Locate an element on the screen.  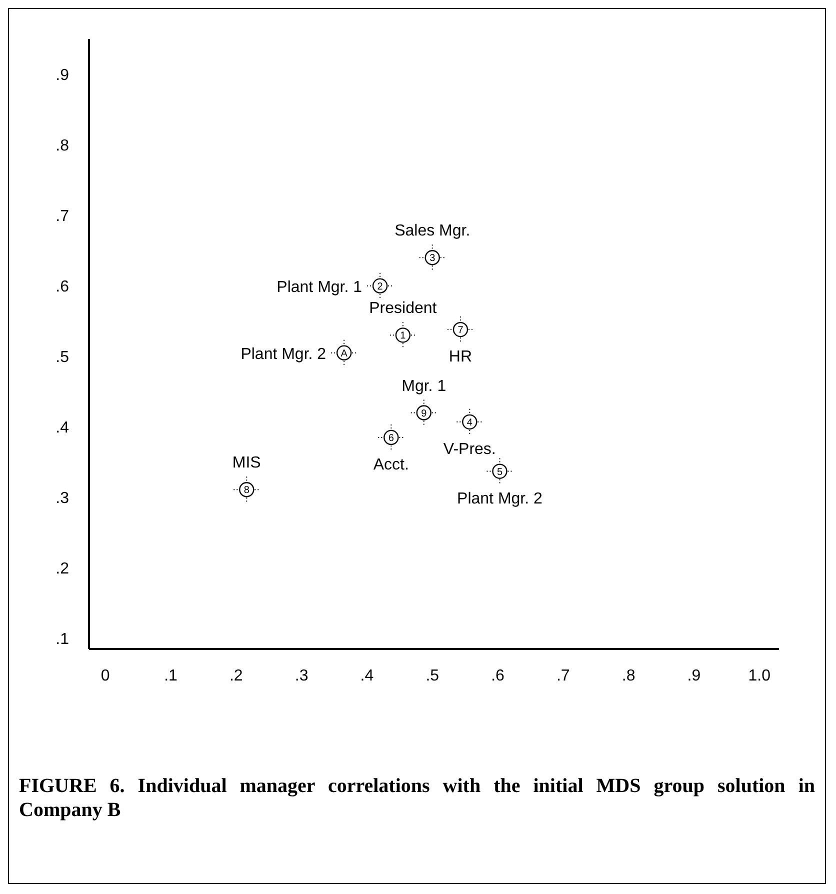
annotation: Plant Mgr. 1 is located at coordinates (319, 287).